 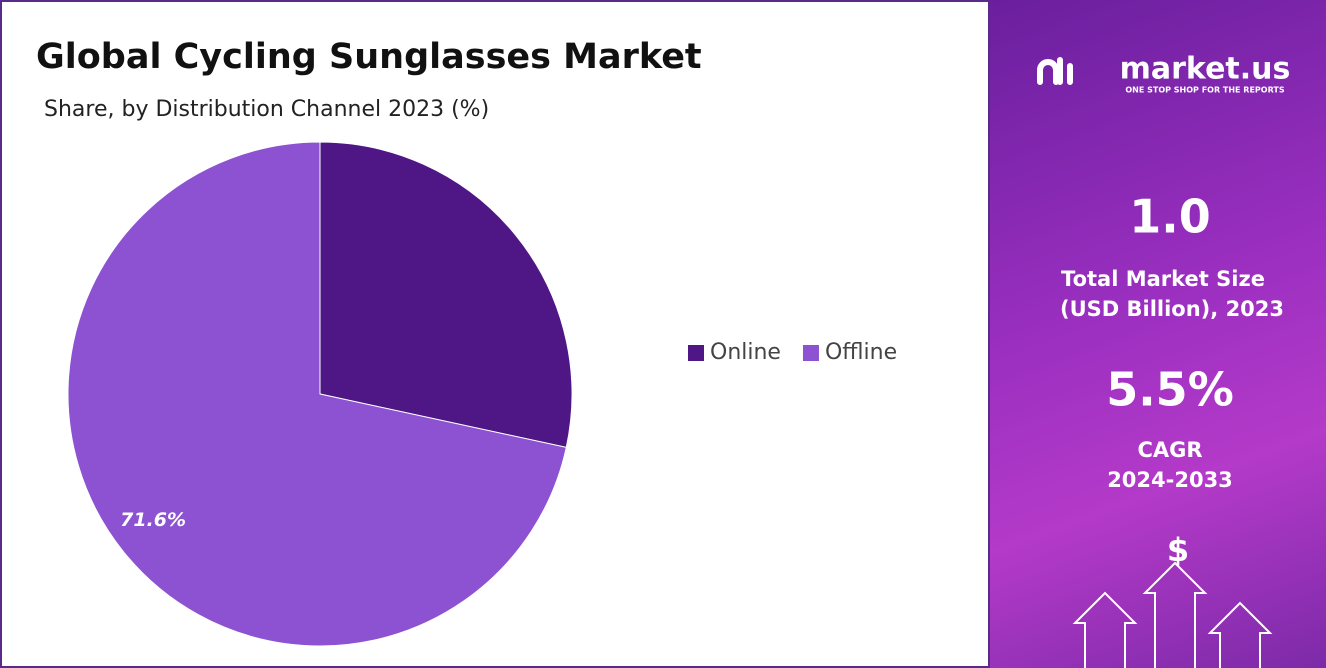 I want to click on arrows, so click(x=1172, y=614).